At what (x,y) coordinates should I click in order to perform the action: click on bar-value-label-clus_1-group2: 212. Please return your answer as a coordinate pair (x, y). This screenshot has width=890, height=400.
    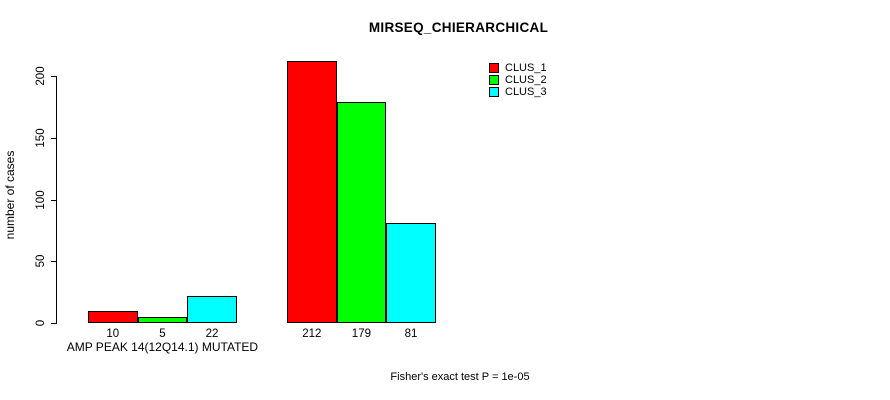
    Looking at the image, I should click on (312, 334).